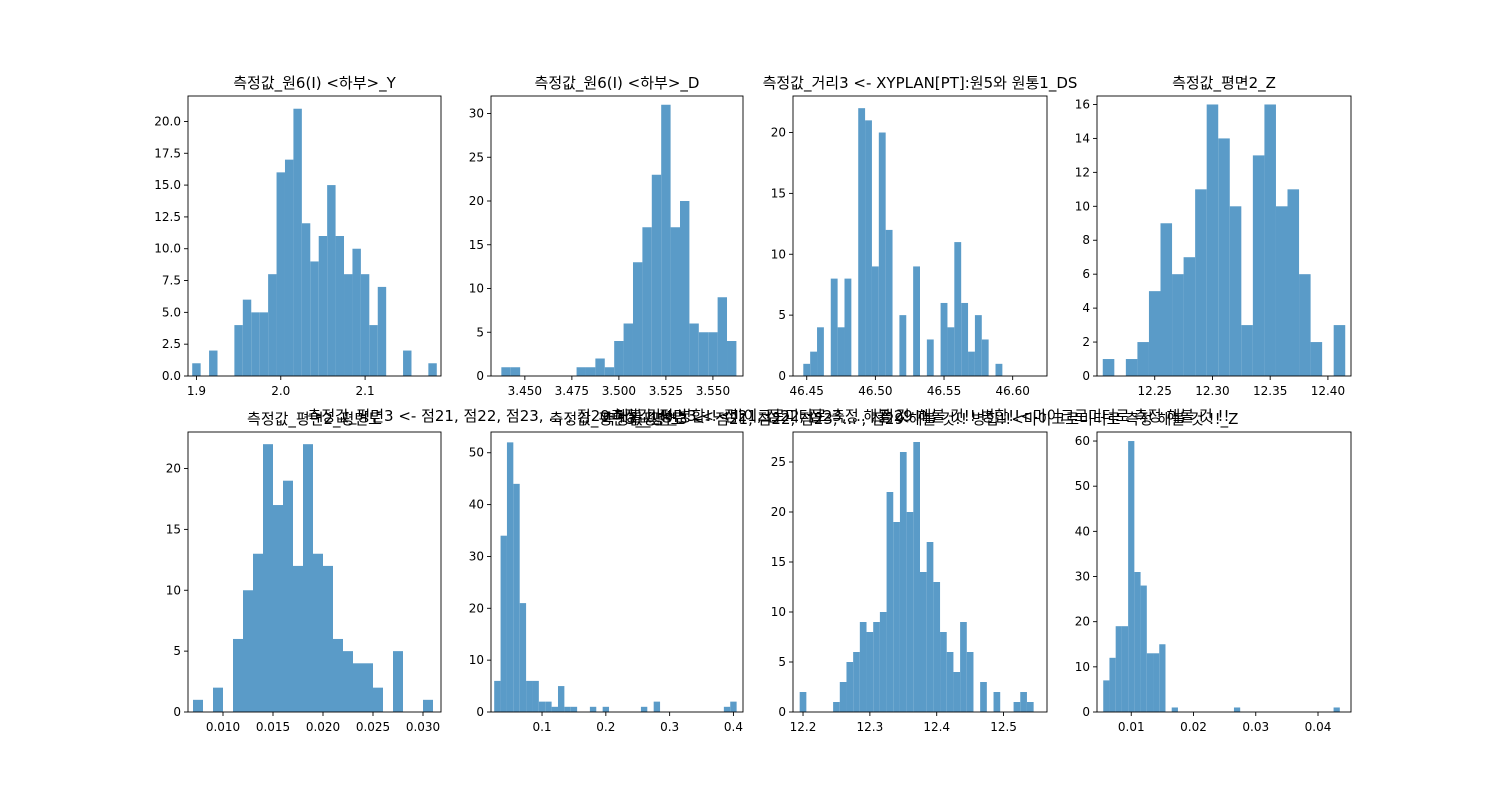 The image size is (1500, 800). What do you see at coordinates (171, 312) in the screenshot?
I see `y-tick-label: 5.0` at bounding box center [171, 312].